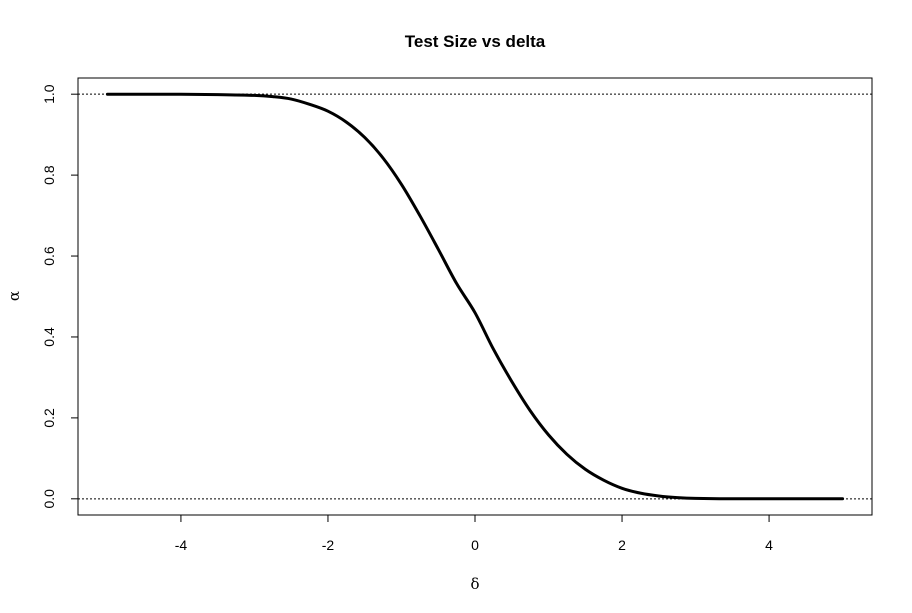  Describe the element at coordinates (60, 296) in the screenshot. I see `y-axis: 0.0 0.2 0.4 0.6 0.8 1.0` at that location.